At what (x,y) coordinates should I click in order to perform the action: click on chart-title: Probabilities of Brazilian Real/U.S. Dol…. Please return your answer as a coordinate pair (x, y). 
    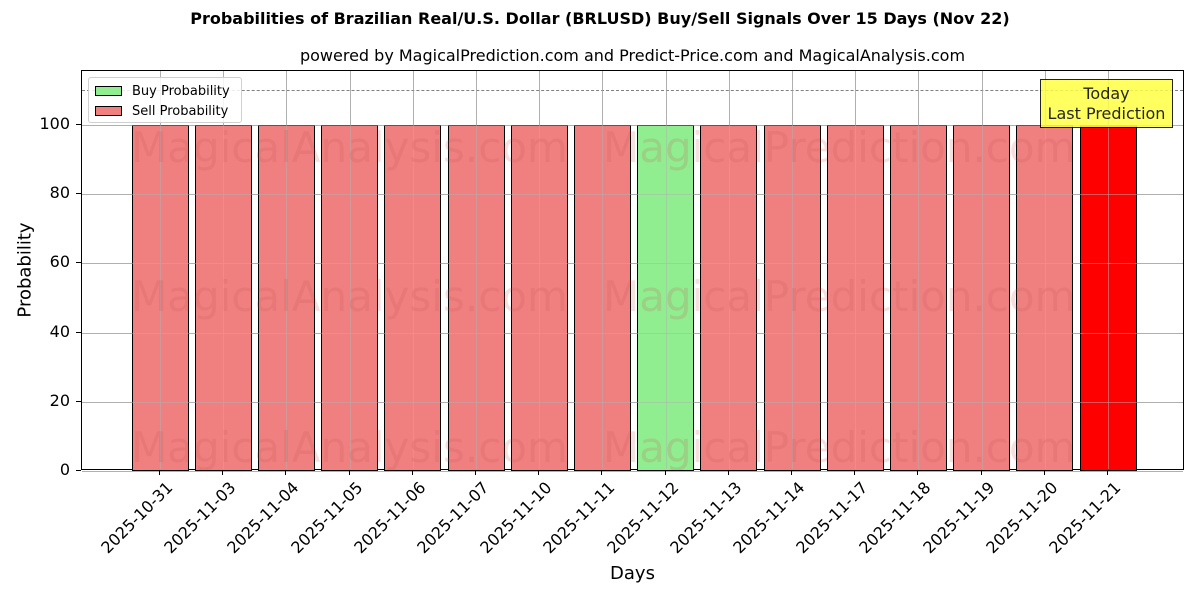
    Looking at the image, I should click on (600, 18).